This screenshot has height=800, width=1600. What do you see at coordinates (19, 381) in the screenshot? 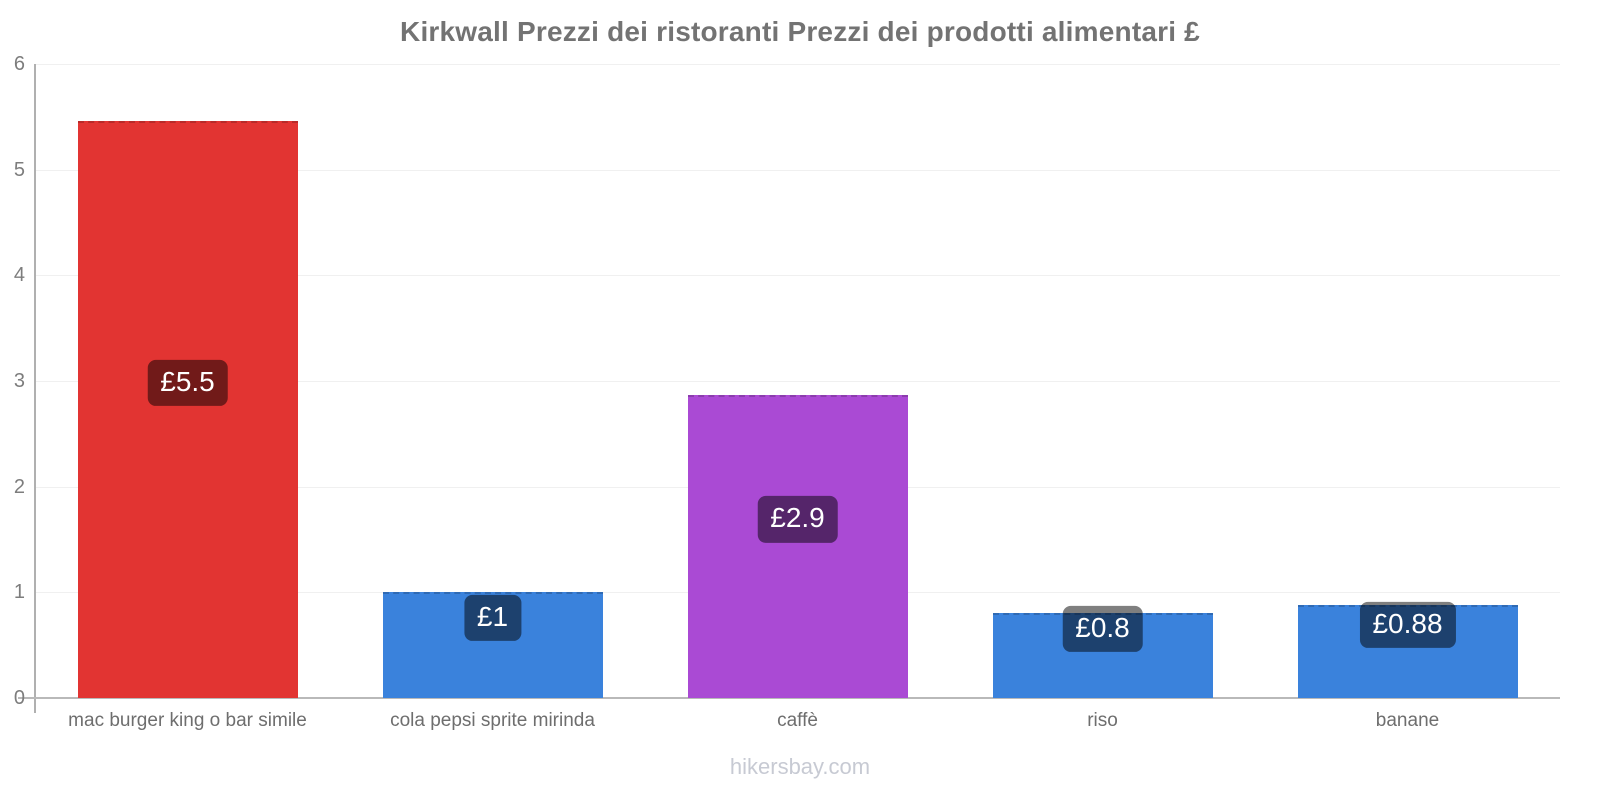
I see `y-tick-label: 3` at bounding box center [19, 381].